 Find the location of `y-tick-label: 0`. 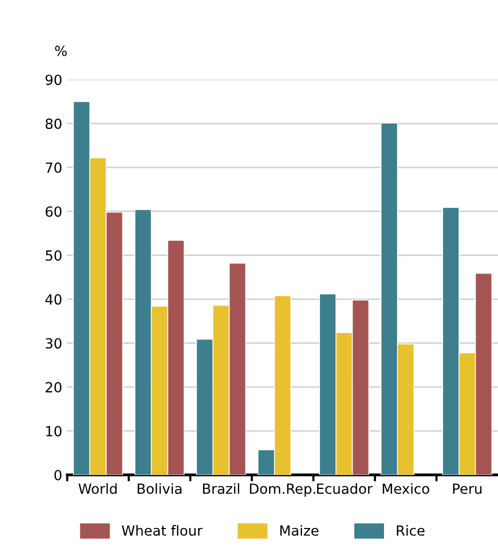

y-tick-label: 0 is located at coordinates (58, 475).